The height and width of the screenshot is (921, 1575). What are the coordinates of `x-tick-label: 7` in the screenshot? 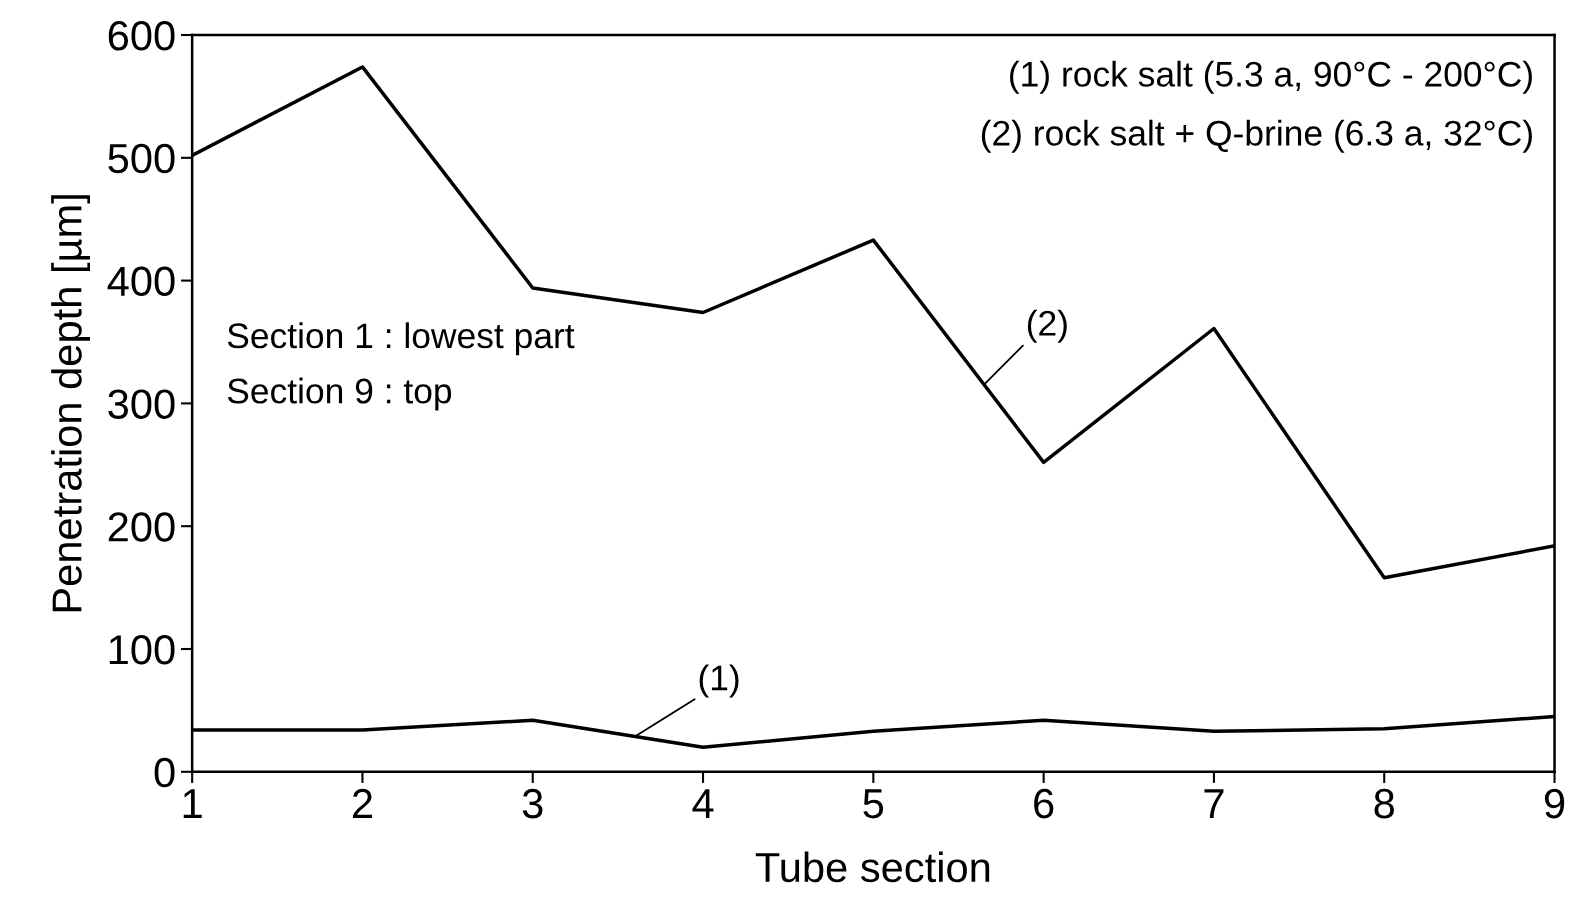 It's located at (1214, 803).